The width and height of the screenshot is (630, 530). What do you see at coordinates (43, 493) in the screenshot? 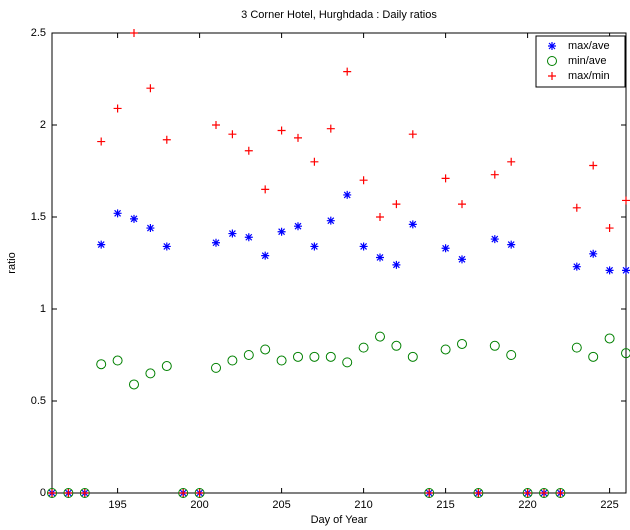
I see `y-tick-label: 0` at bounding box center [43, 493].